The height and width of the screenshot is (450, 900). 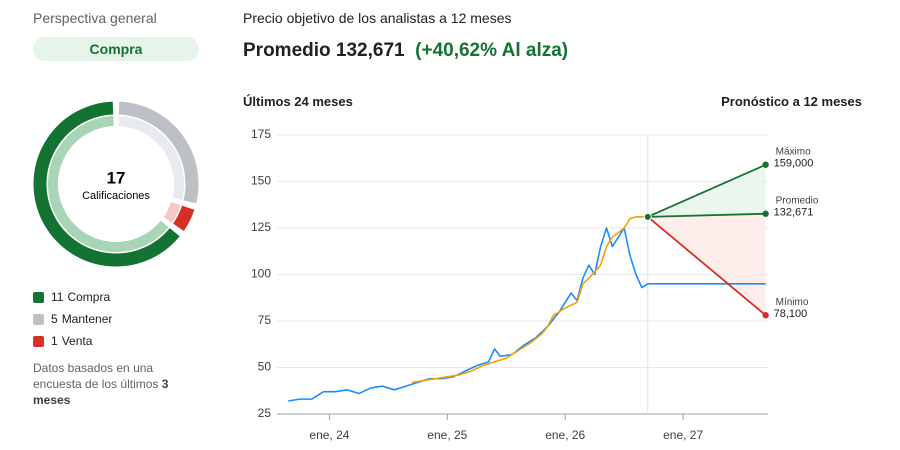 I want to click on right-label: Pronóstico a 12 meses, so click(x=791, y=101).